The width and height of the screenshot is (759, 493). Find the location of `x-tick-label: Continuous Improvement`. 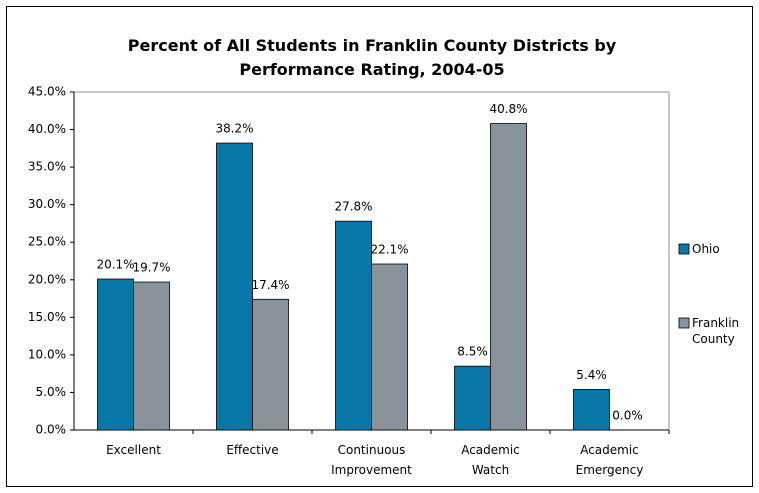

x-tick-label: Continuous Improvement is located at coordinates (371, 460).